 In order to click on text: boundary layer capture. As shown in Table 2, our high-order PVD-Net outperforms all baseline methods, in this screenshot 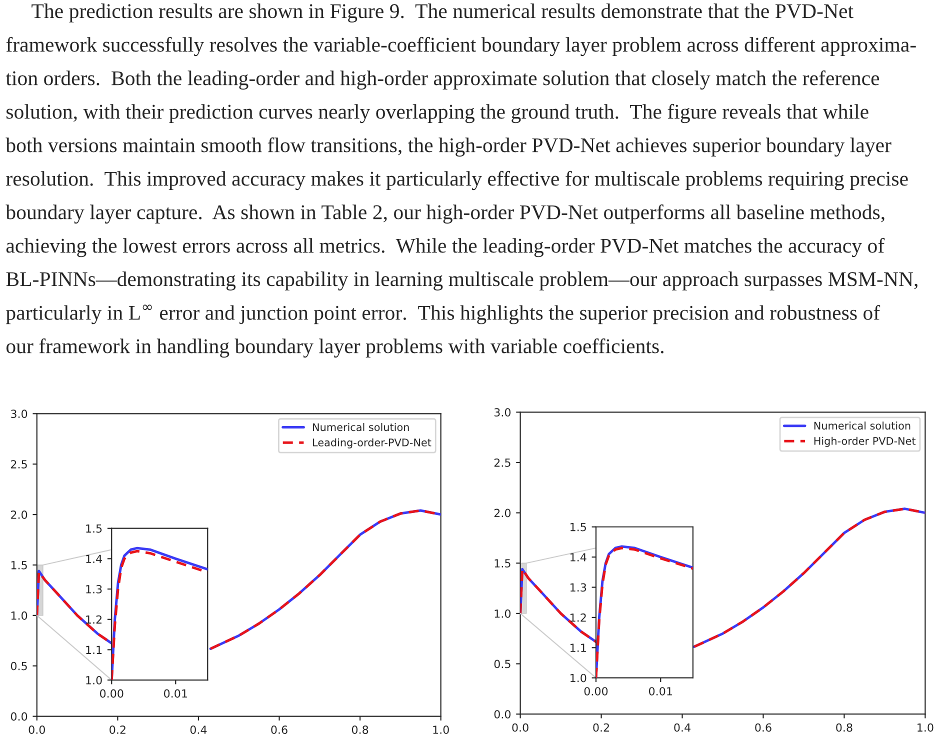, I will do `click(445, 214)`.